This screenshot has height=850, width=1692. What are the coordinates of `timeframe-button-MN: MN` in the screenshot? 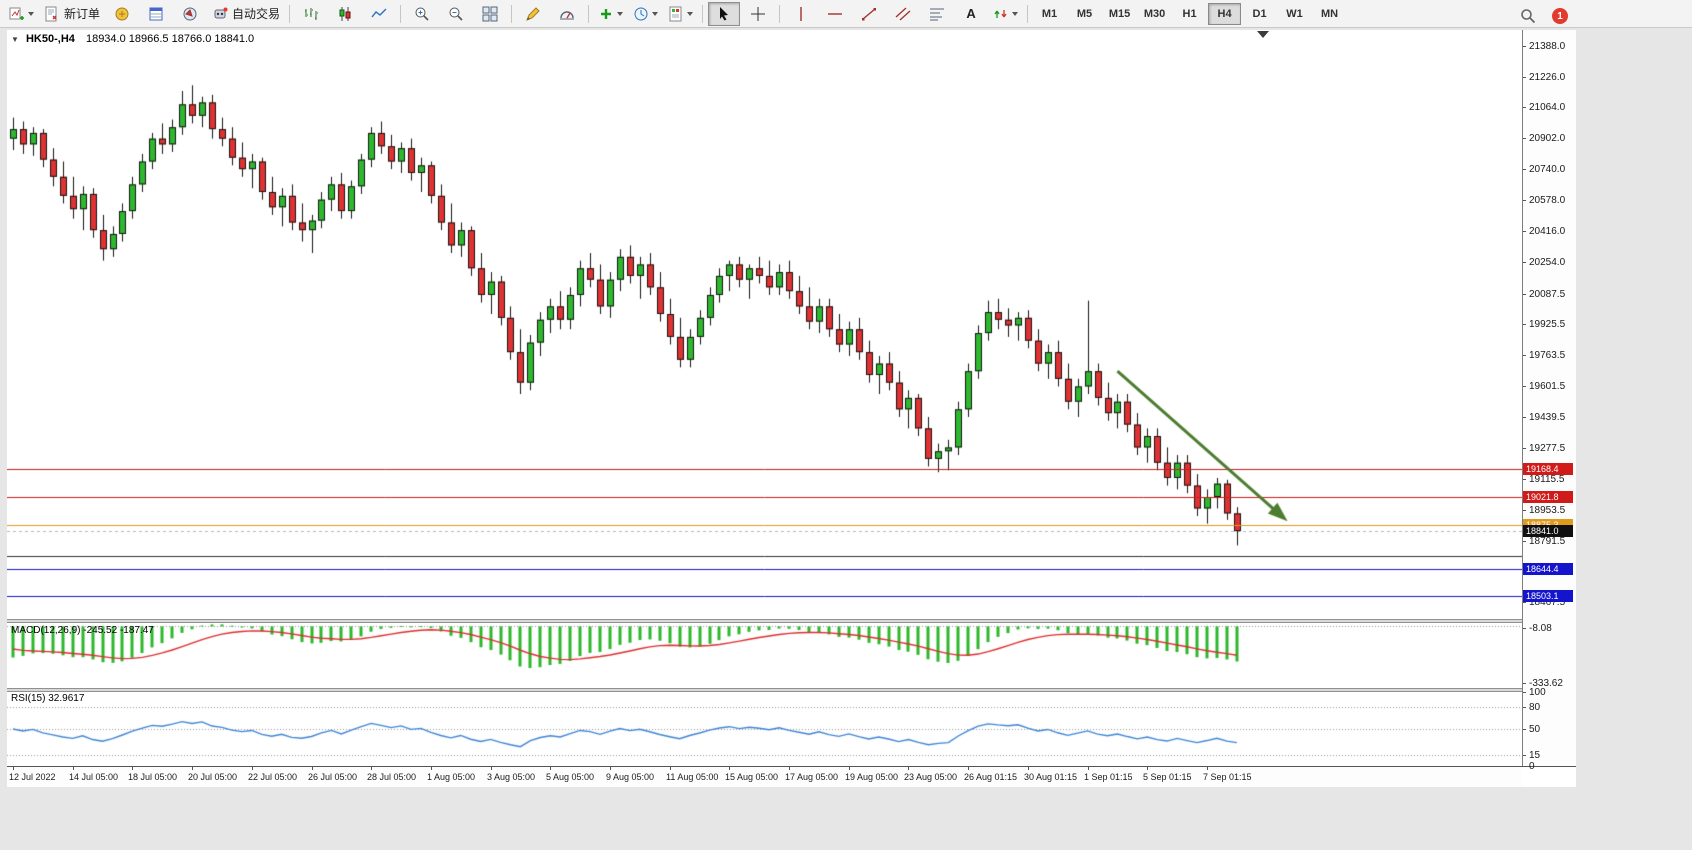 It's located at (1329, 13).